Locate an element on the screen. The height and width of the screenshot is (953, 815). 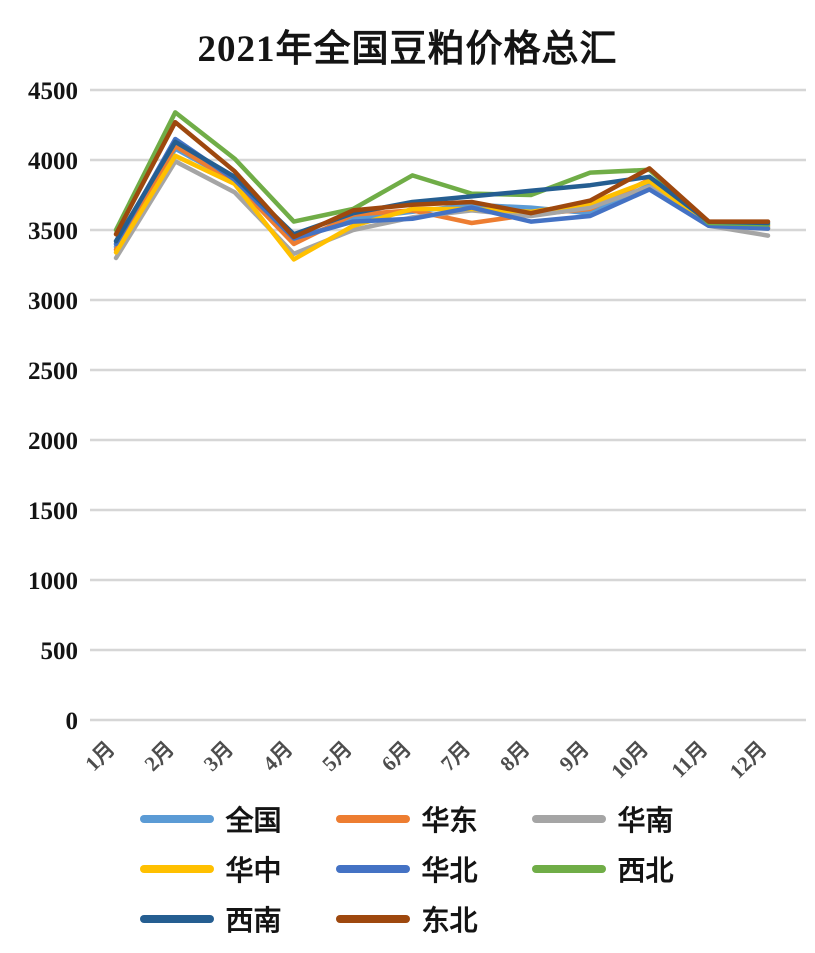
x-axis-tick-label: 1月 is located at coordinates (99, 756).